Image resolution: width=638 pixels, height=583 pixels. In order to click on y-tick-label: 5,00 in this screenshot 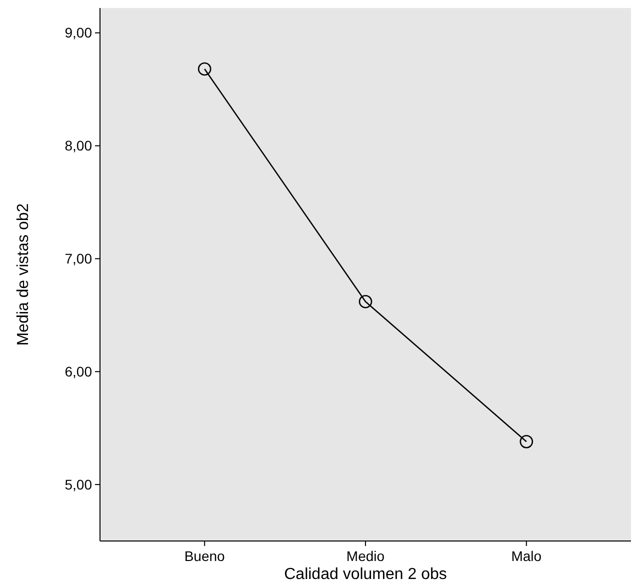, I will do `click(78, 484)`.